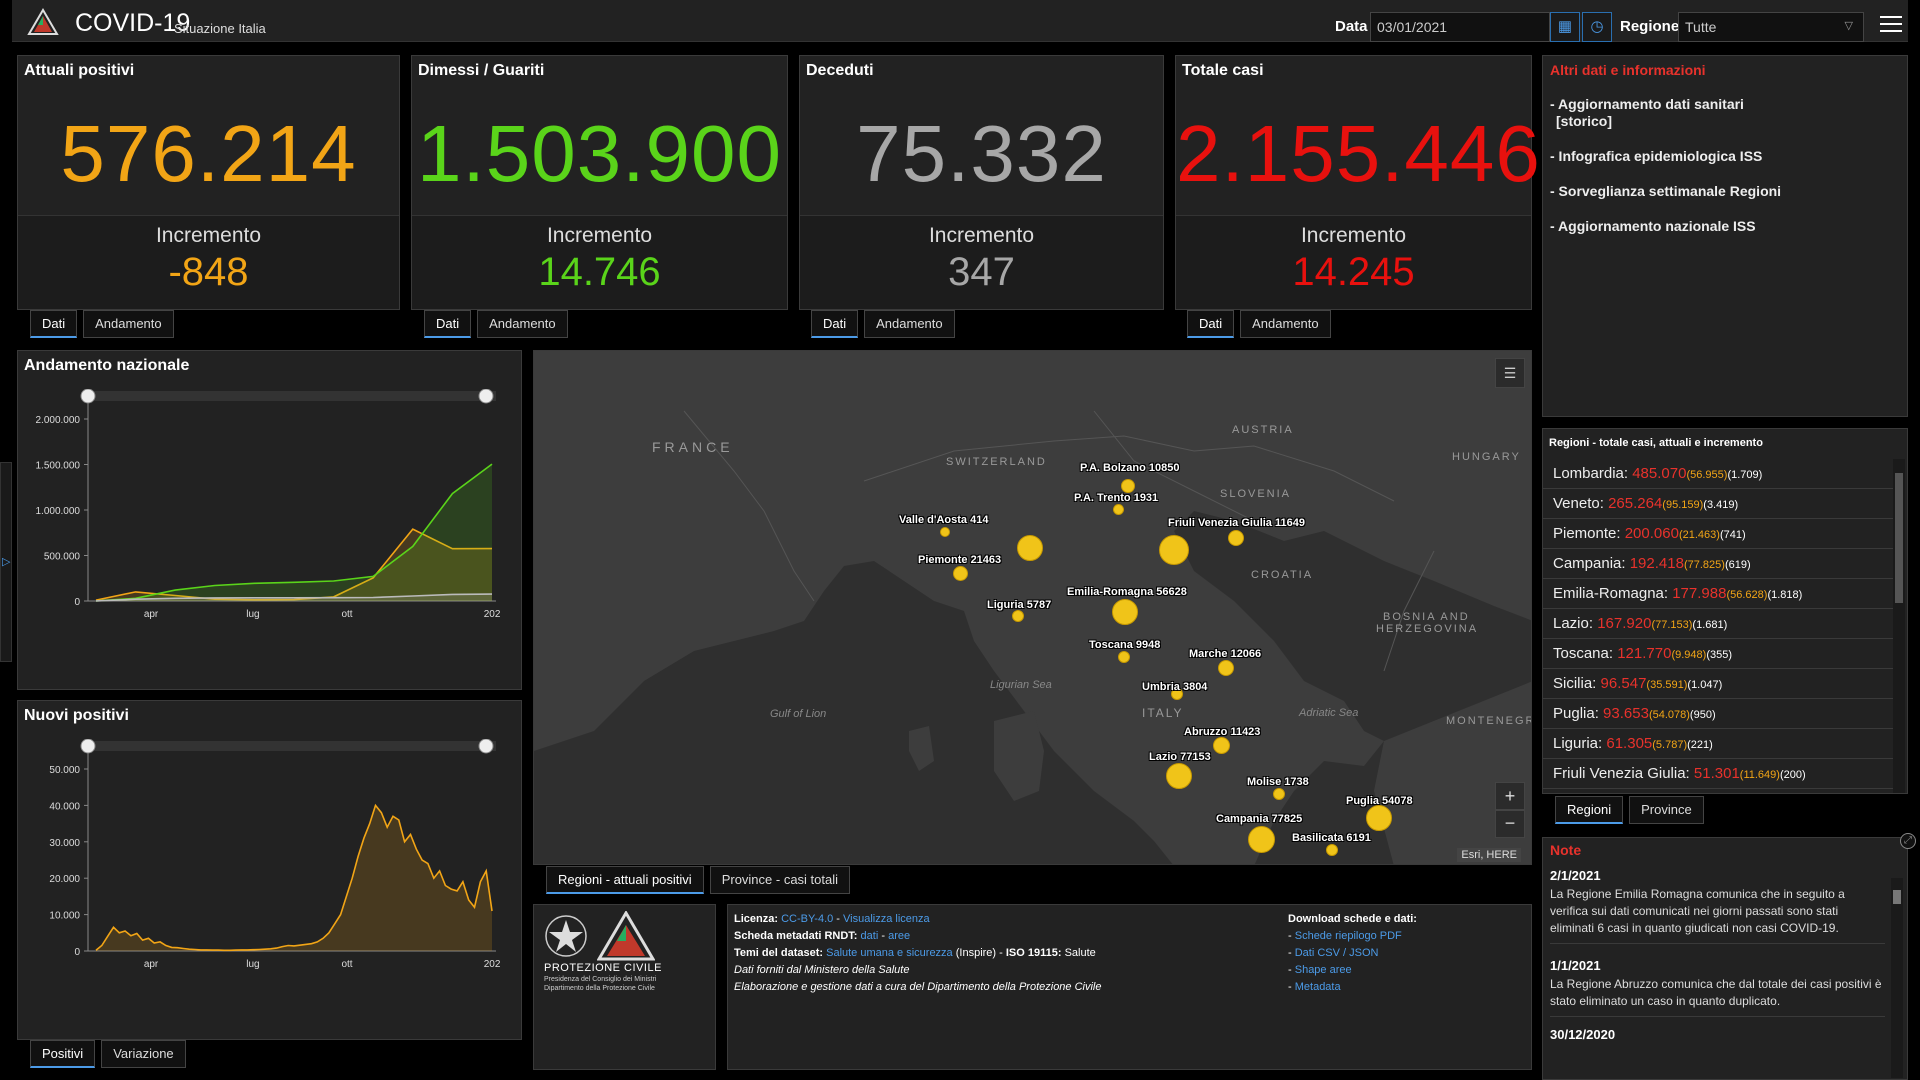 This screenshot has height=1080, width=1920. What do you see at coordinates (1718, 474) in the screenshot?
I see `list-item: Lombardia: 485.070(56.955)(1.709)` at bounding box center [1718, 474].